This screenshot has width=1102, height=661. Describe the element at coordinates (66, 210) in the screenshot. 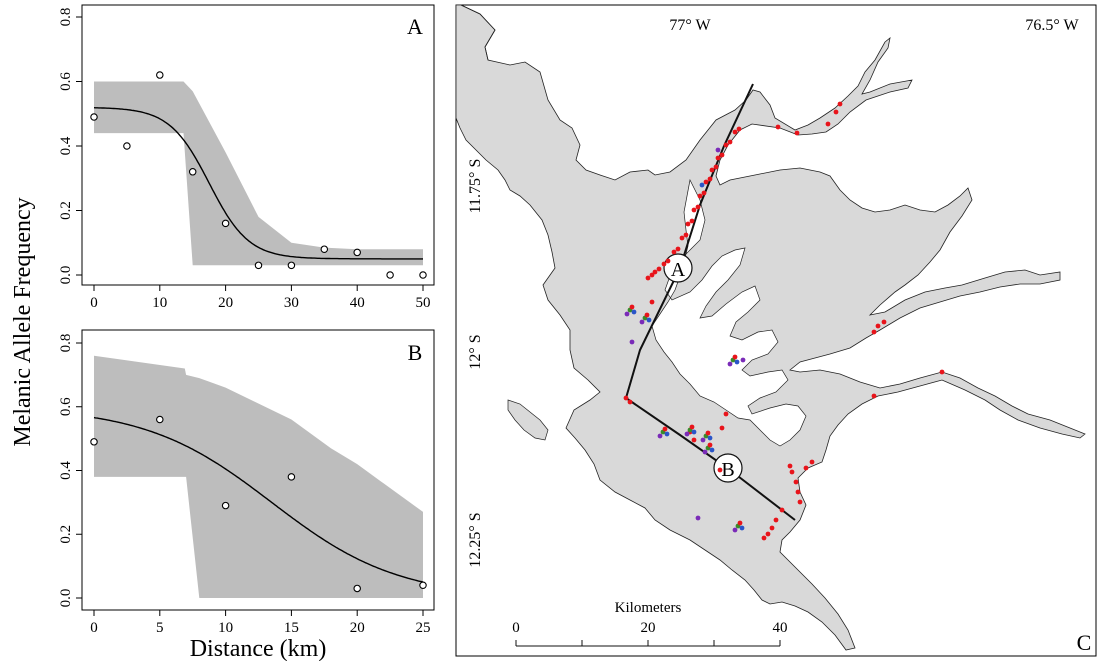

I see `panel-a-y-tick-label: 0.2` at that location.